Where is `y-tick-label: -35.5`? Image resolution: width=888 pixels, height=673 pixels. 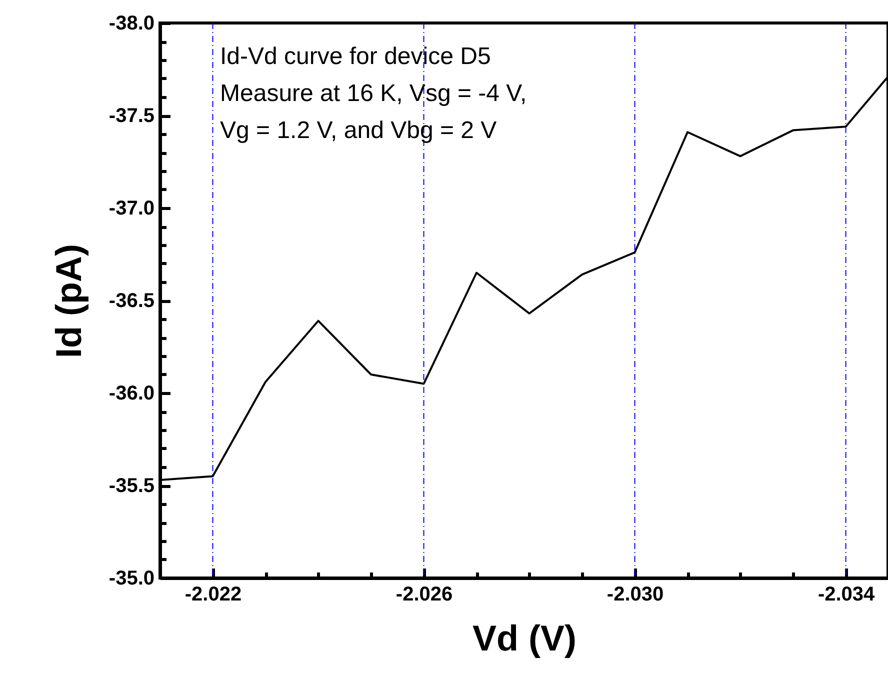
y-tick-label: -35.5 is located at coordinates (131, 486).